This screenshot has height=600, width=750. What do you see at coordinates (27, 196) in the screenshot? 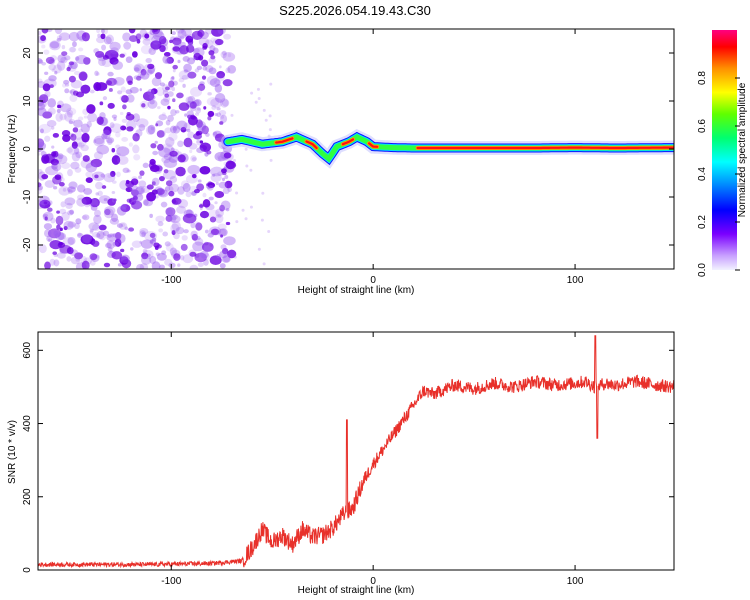
I see `spectrogram-ytick-label: -10` at bounding box center [27, 196].